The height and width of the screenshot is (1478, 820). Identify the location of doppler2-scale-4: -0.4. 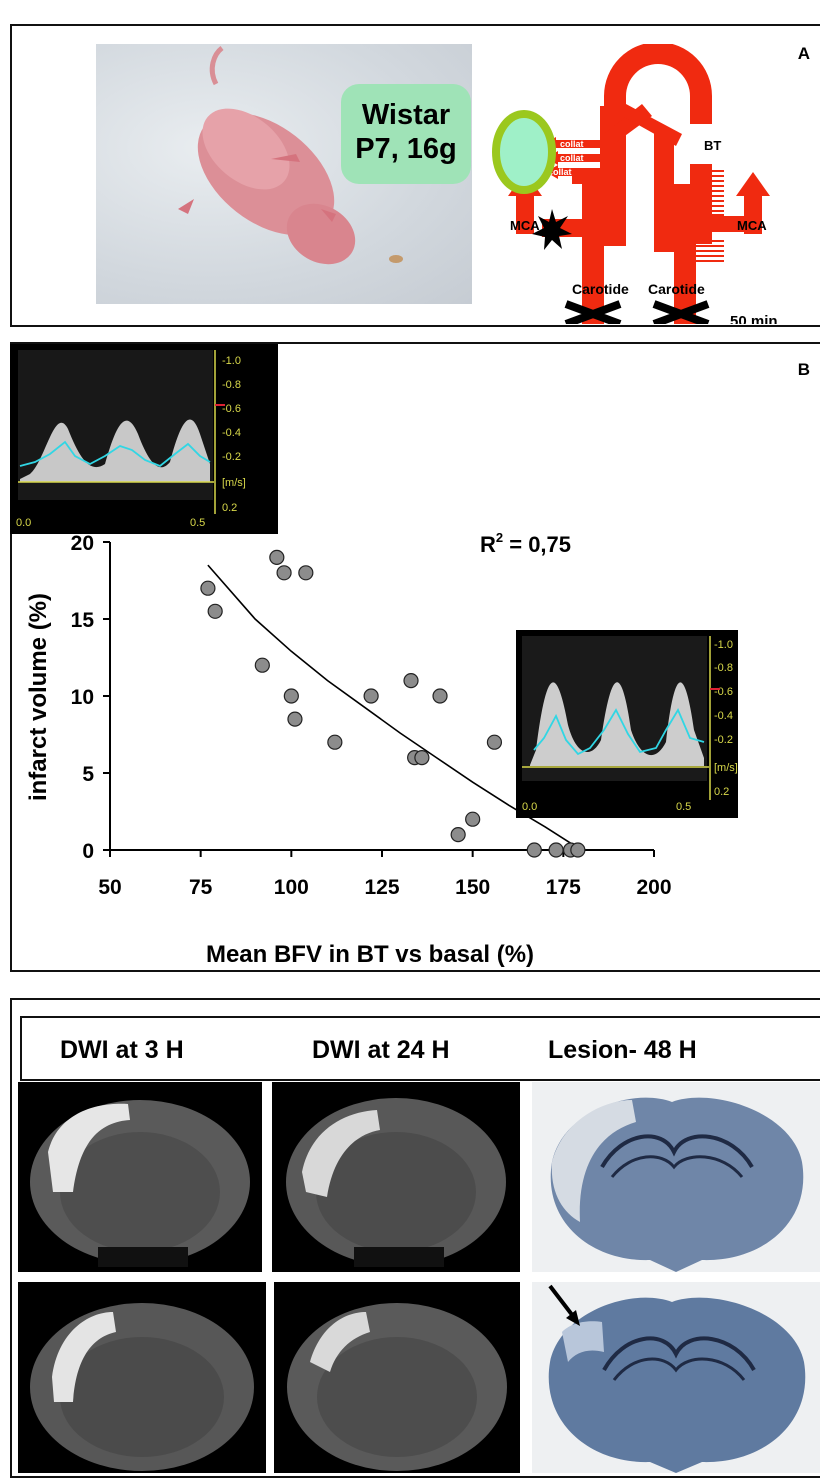
(723, 716).